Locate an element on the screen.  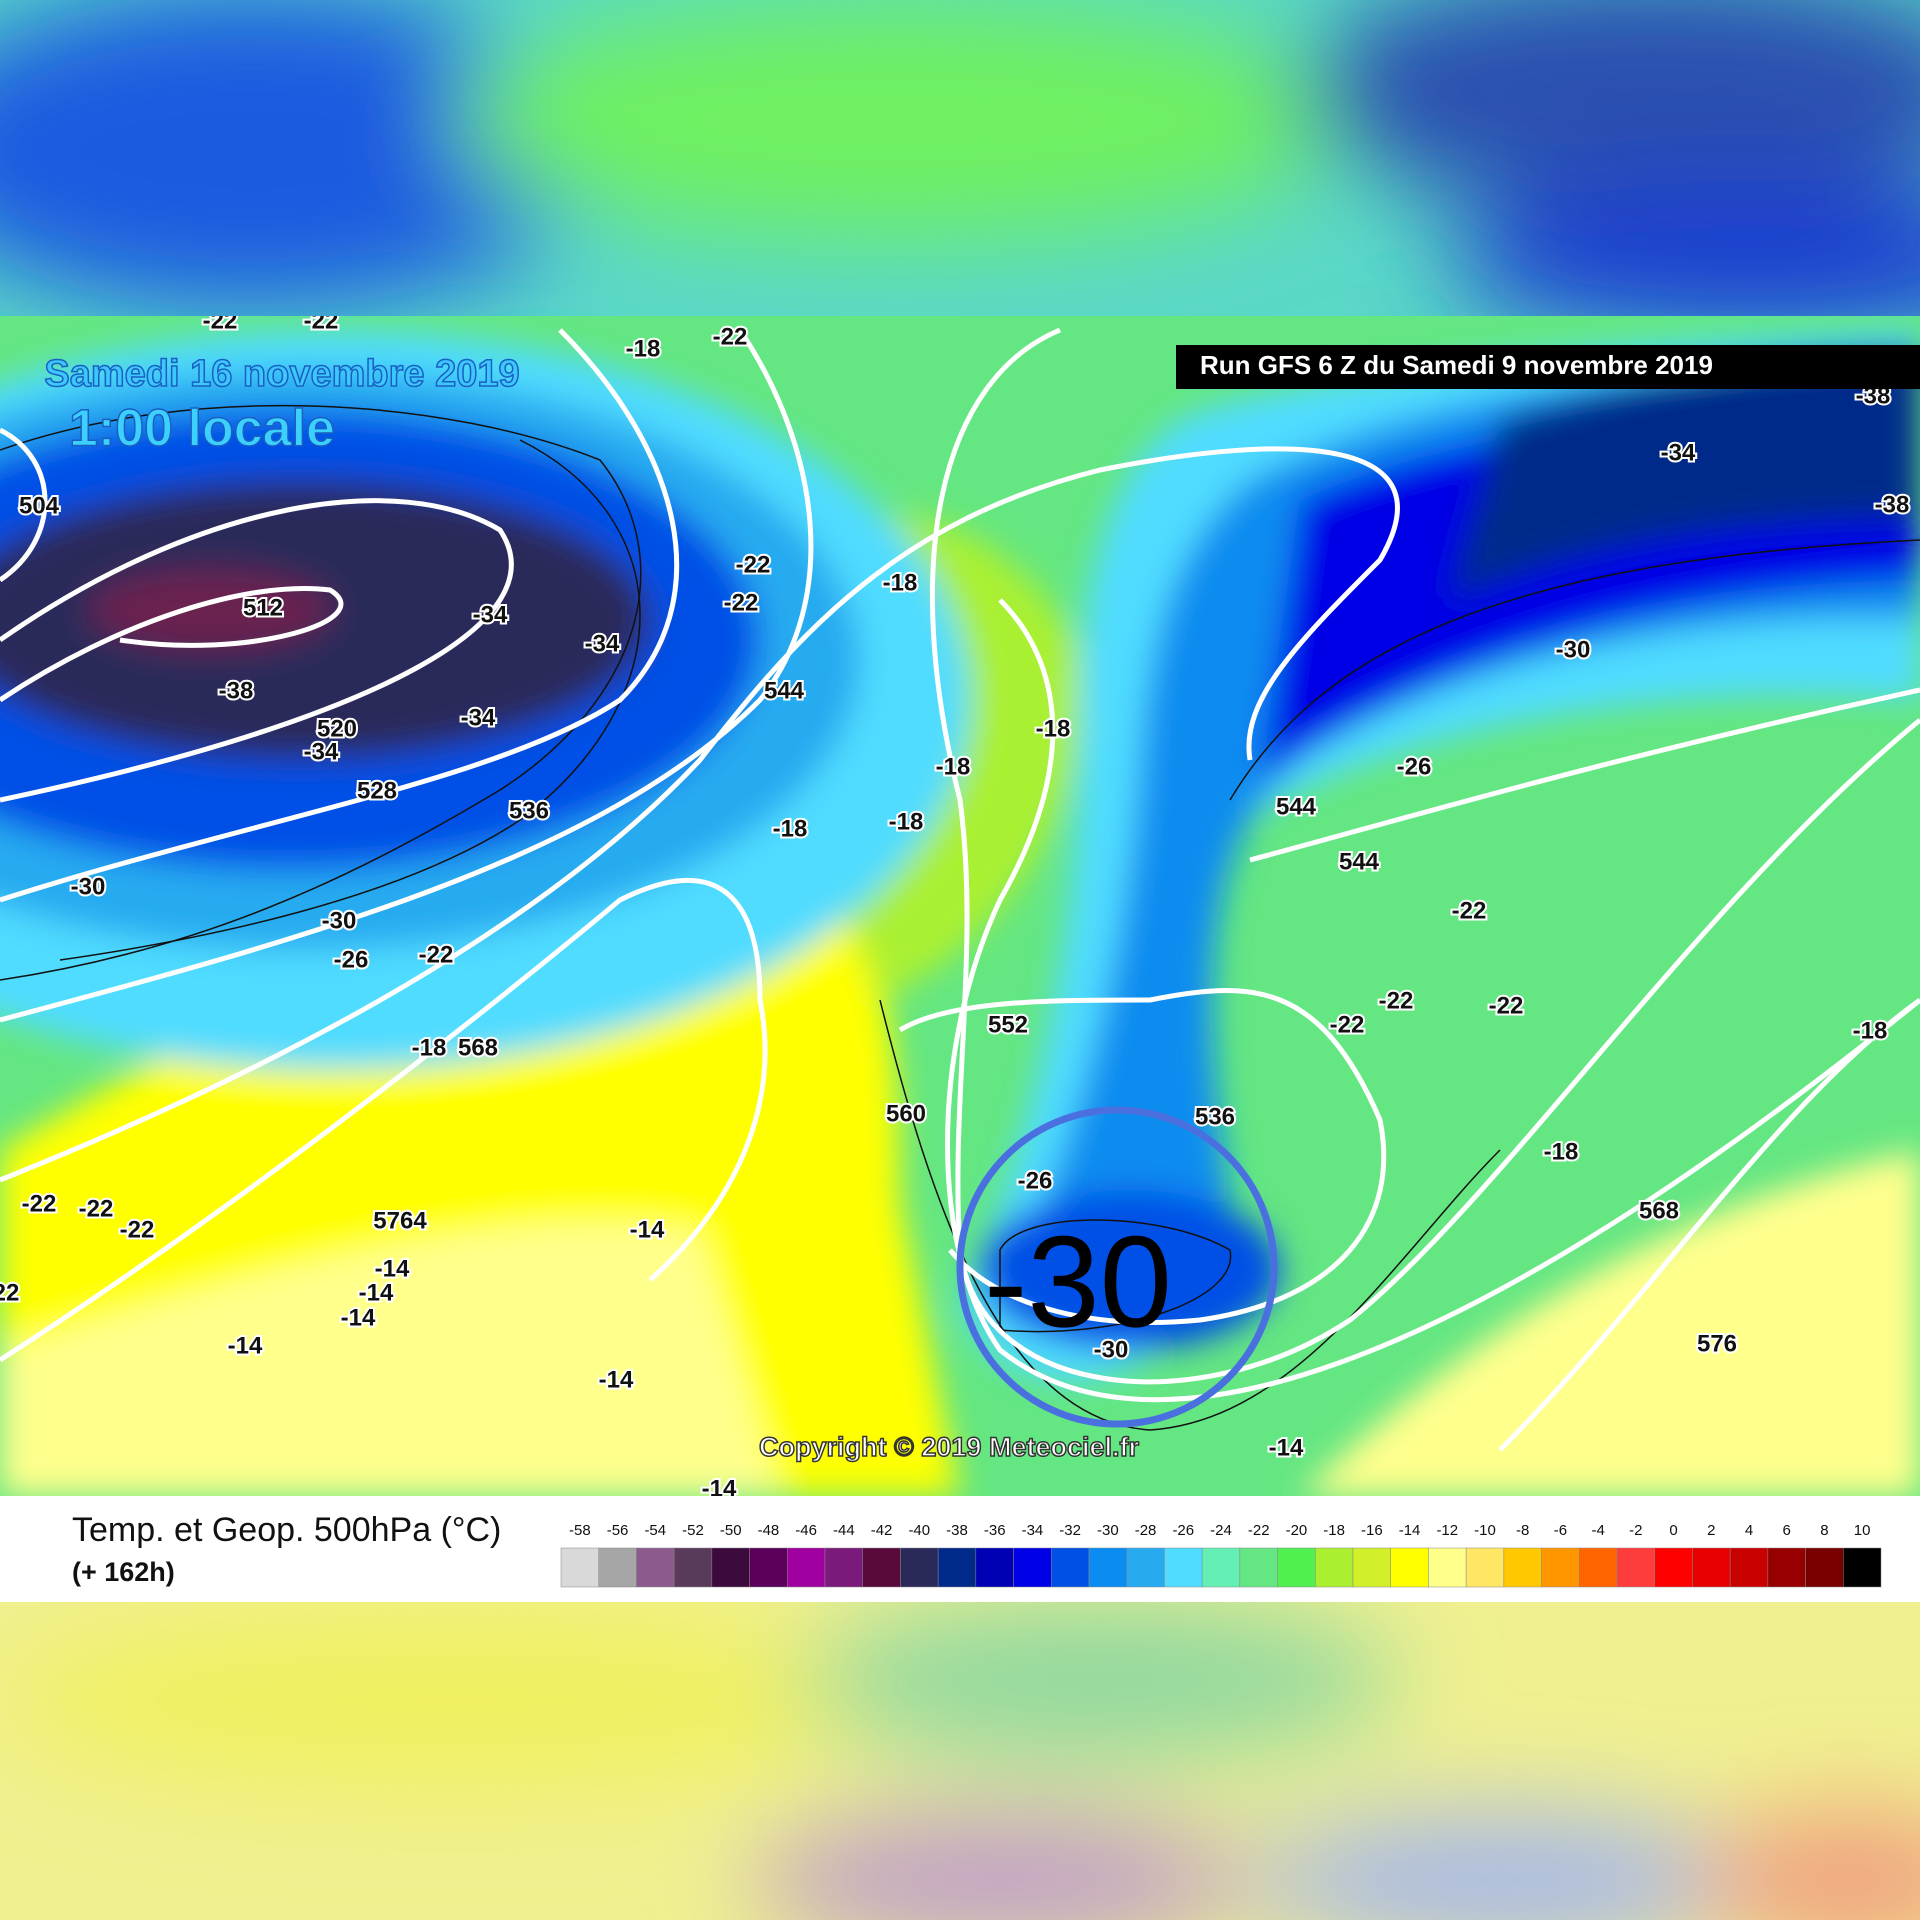
map-label: 528 is located at coordinates (377, 790).